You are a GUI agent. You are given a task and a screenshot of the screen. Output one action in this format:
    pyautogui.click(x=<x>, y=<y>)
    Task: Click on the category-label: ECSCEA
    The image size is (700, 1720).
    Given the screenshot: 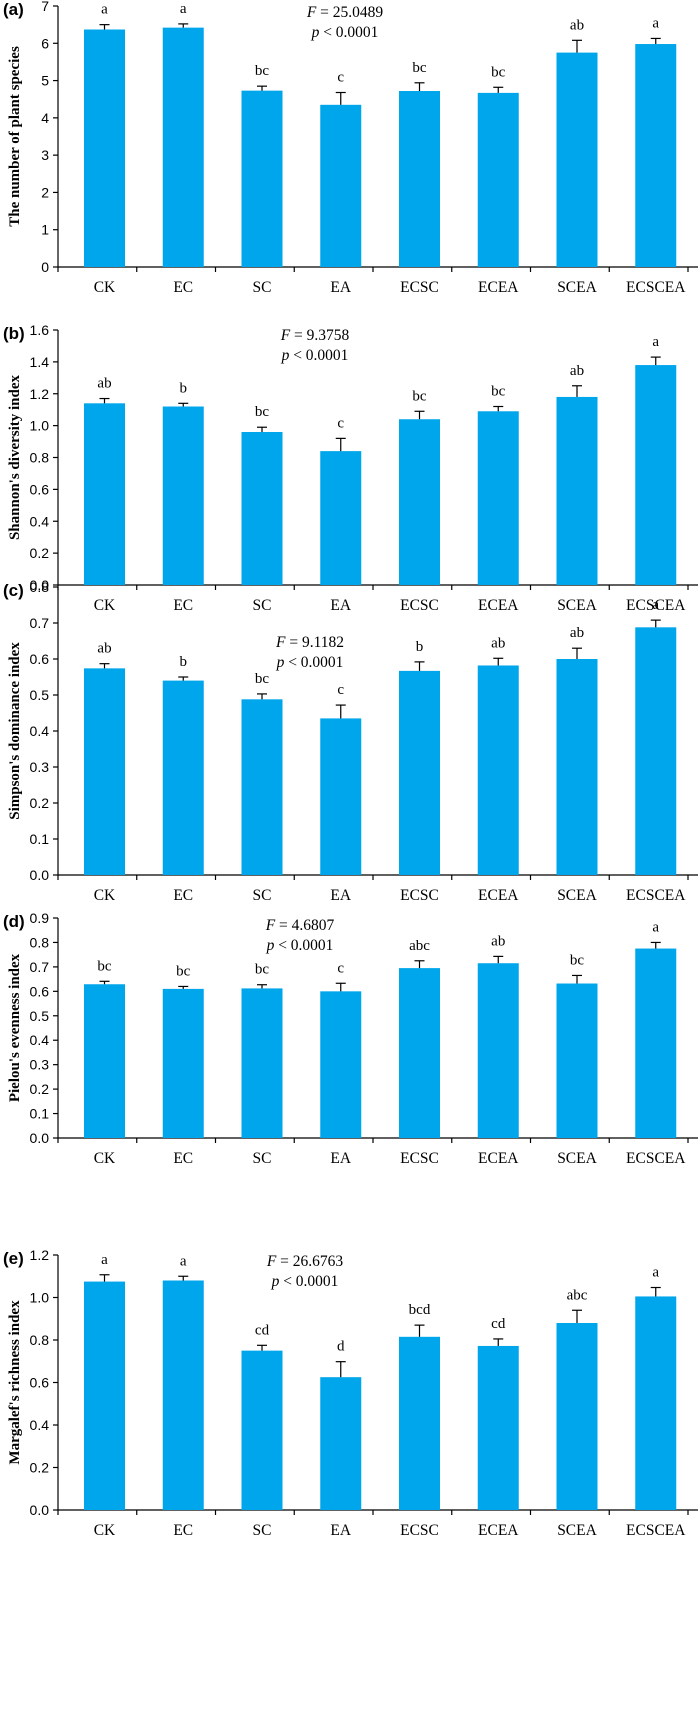 What is the action you would take?
    pyautogui.click(x=656, y=287)
    